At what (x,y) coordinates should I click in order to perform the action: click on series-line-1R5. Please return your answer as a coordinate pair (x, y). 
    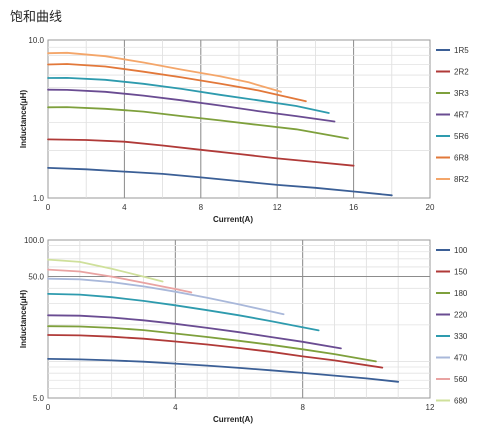
    Looking at the image, I should click on (220, 182).